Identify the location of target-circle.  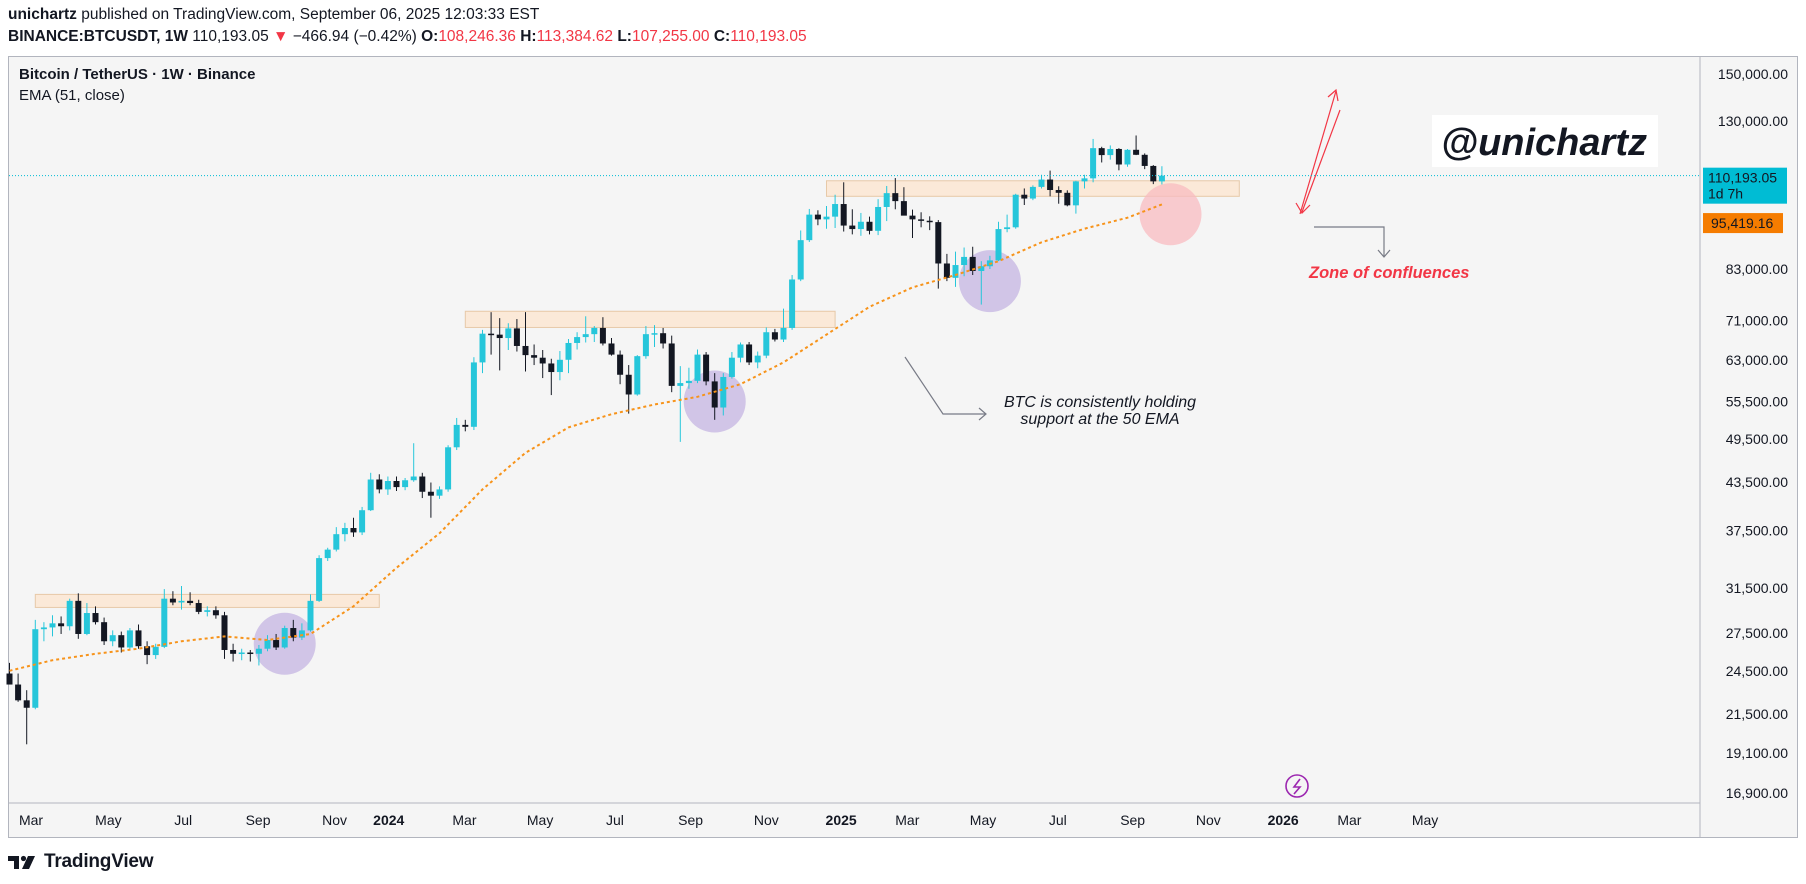
(1170, 214).